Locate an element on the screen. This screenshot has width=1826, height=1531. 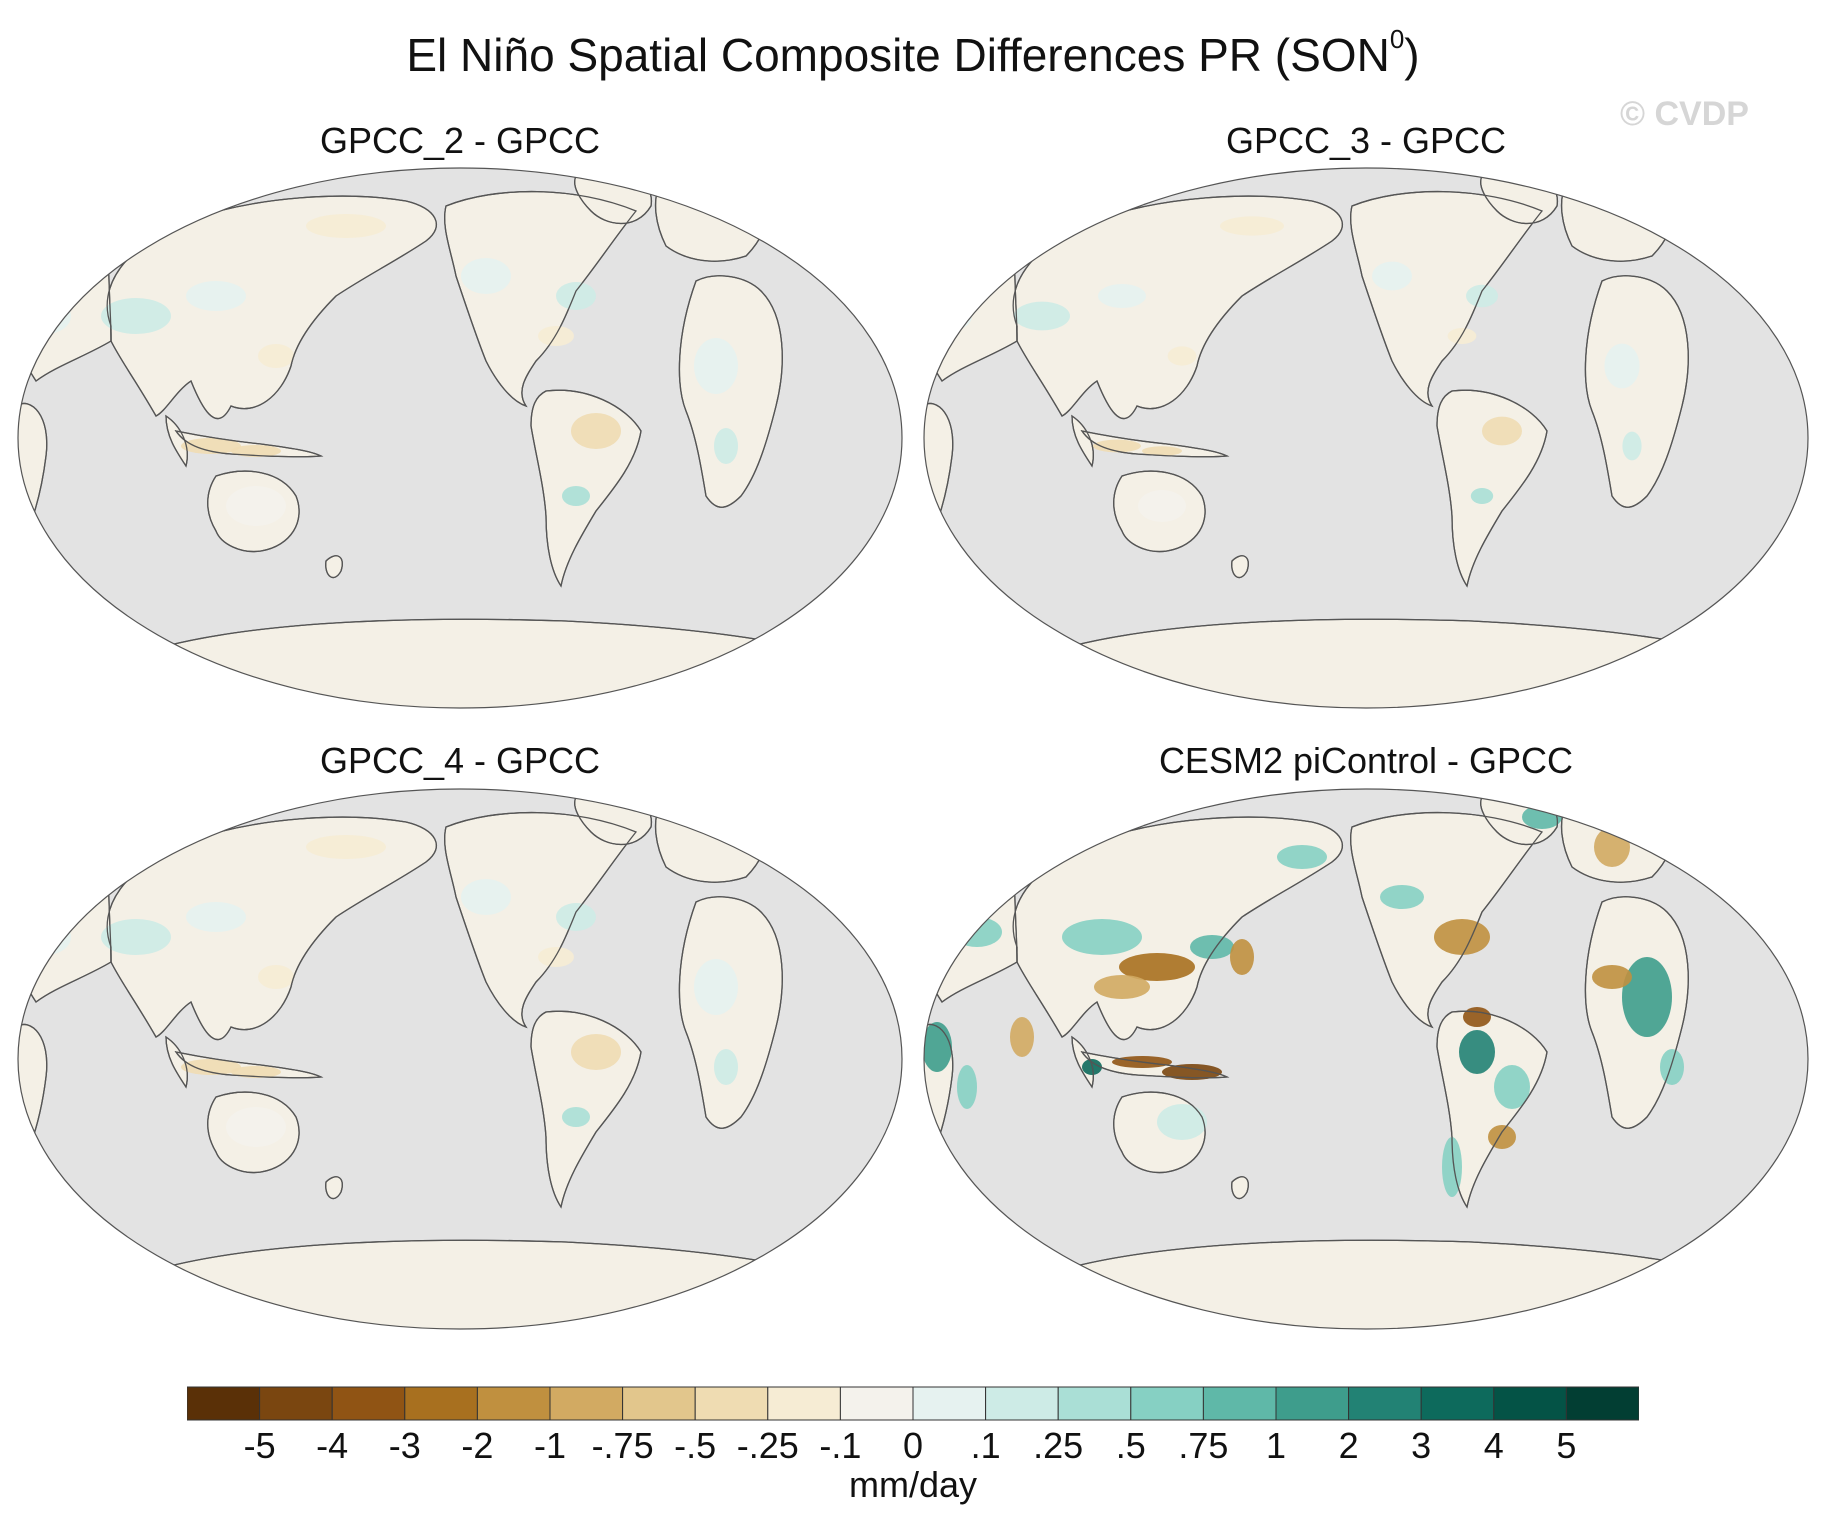
colorbar-tick-label: 0 is located at coordinates (913, 1445).